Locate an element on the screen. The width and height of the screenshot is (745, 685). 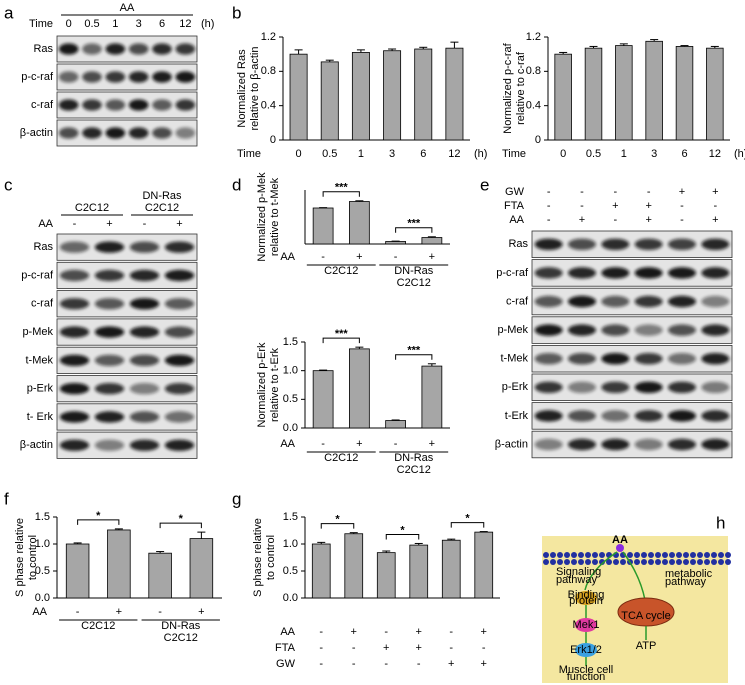
organelle-label: TCA cycle is located at coordinates (646, 616).